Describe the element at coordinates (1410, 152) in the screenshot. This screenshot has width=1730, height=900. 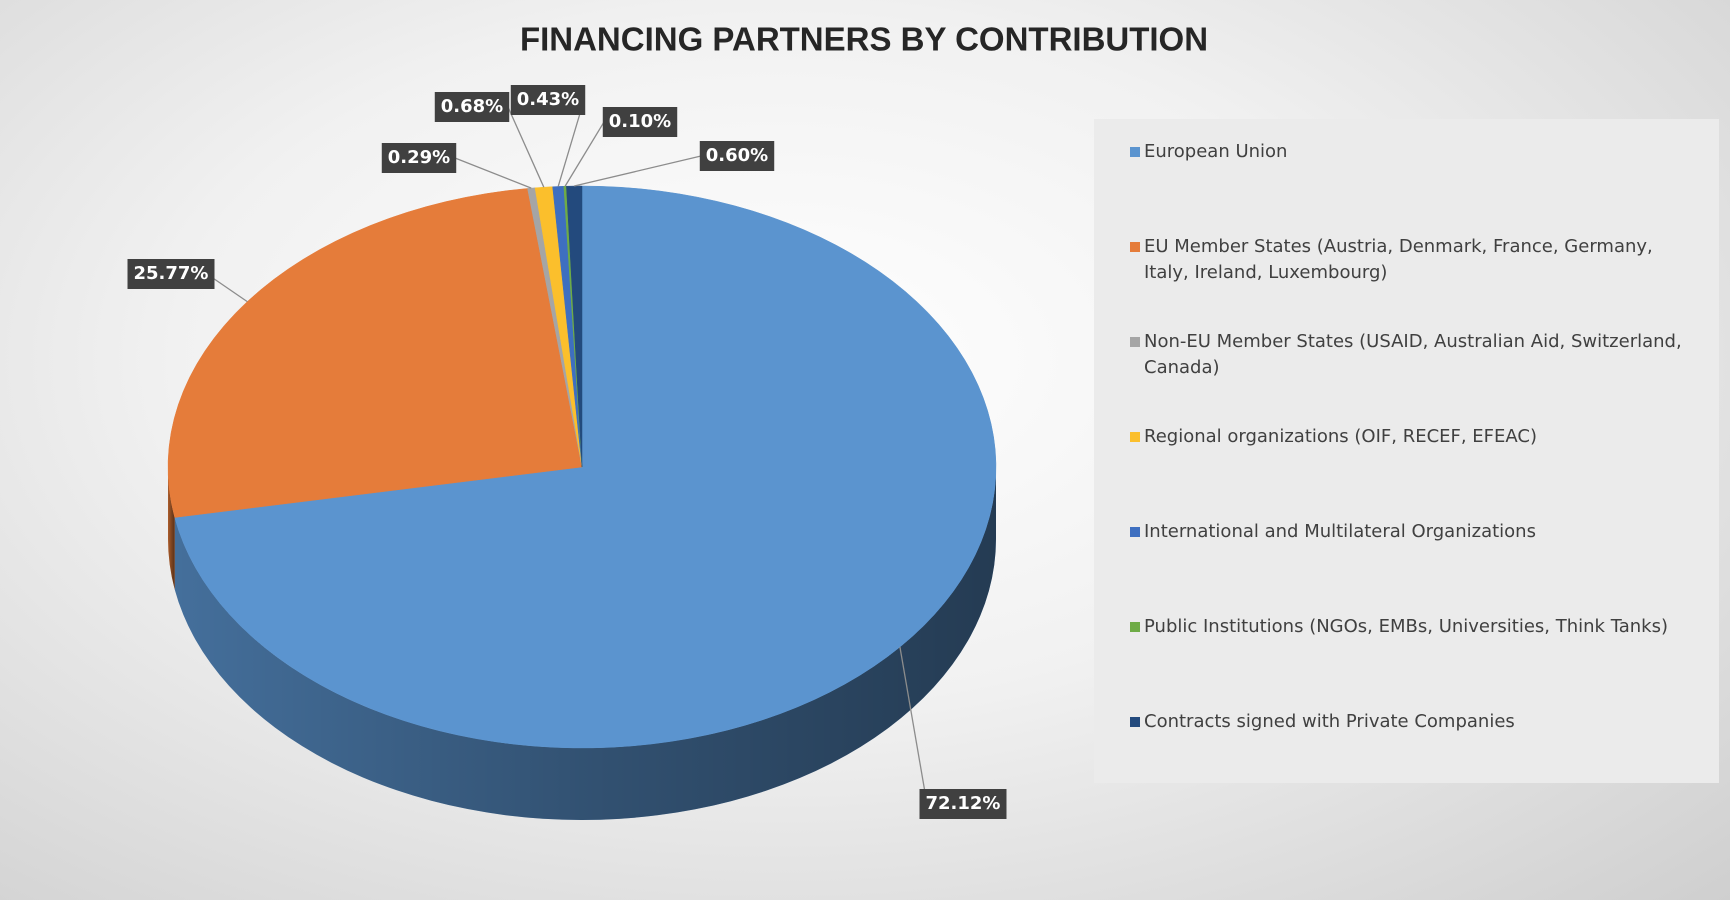
I see `legend-item: European Union` at that location.